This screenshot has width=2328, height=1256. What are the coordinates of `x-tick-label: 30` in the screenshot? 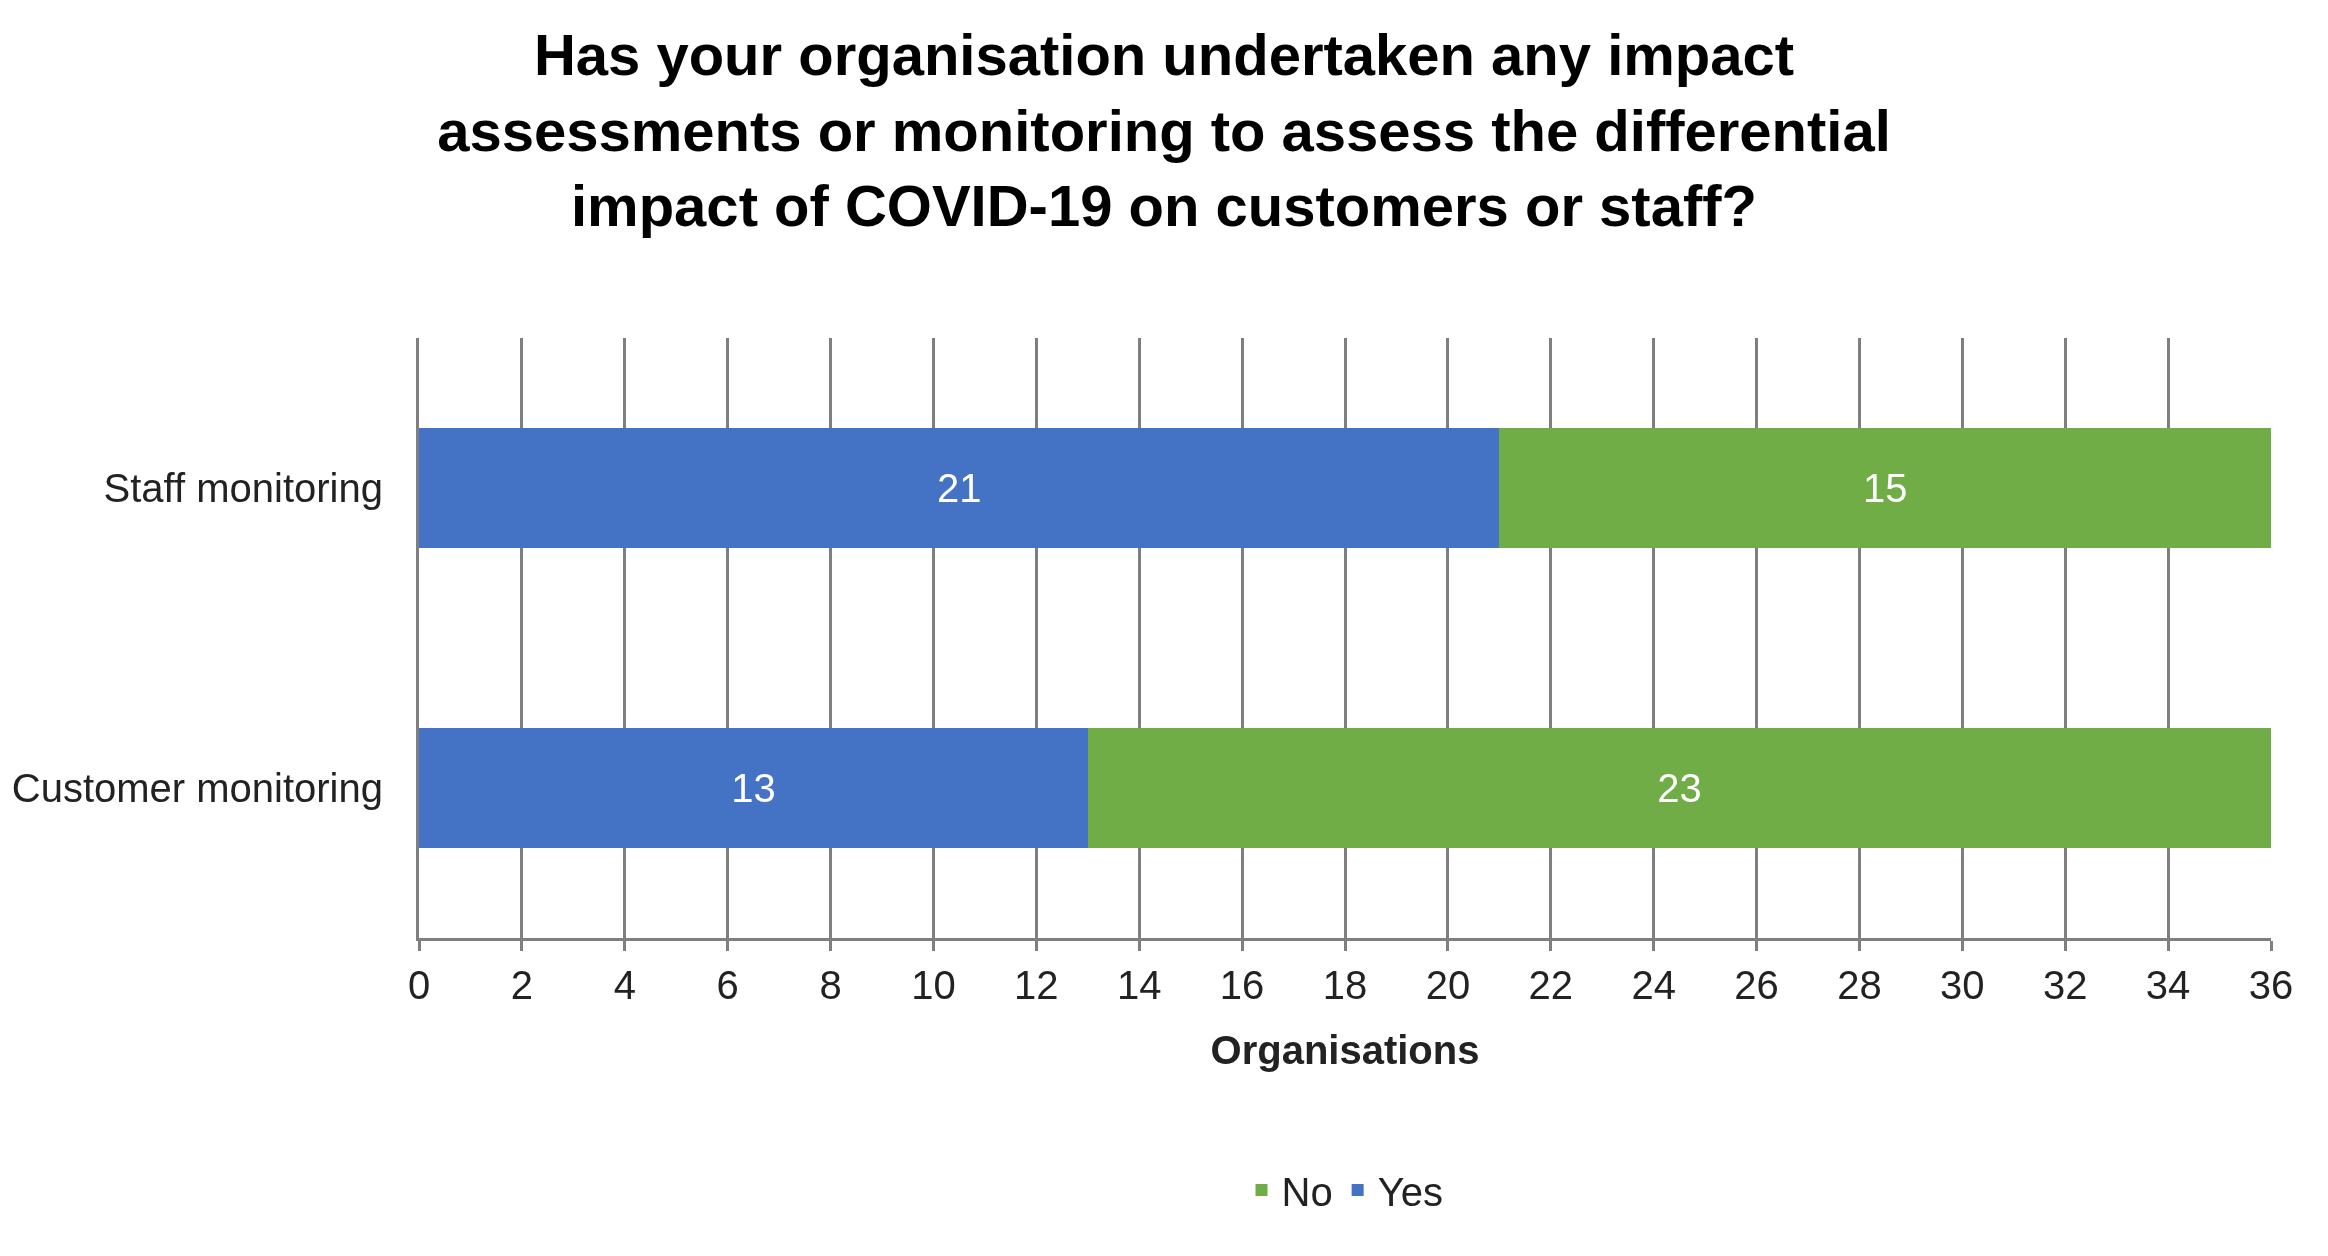 It's located at (1962, 985).